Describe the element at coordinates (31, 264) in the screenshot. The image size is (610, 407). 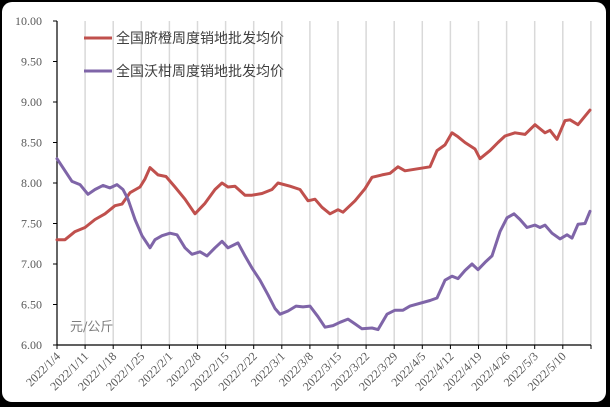
I see `y-tick-label: 7.00` at that location.